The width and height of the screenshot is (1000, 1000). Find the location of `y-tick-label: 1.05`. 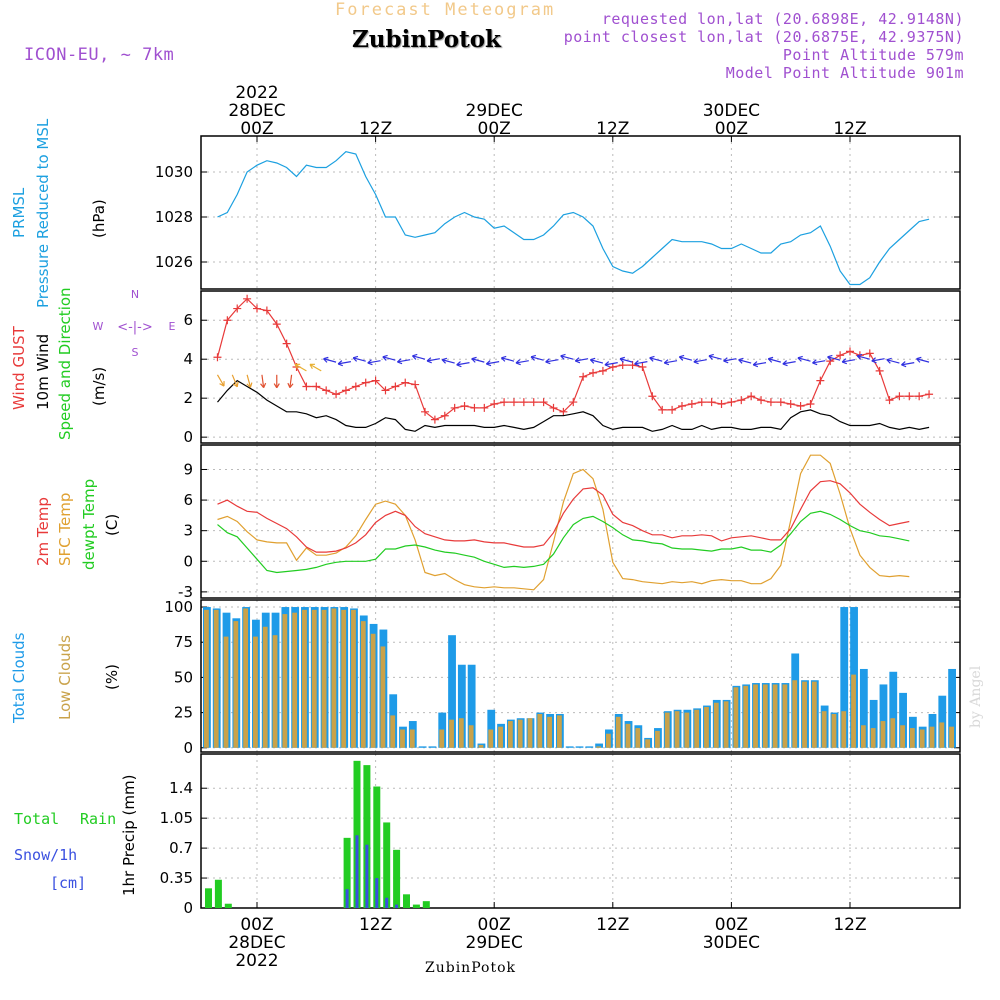

y-tick-label: 1.05 is located at coordinates (176, 818).